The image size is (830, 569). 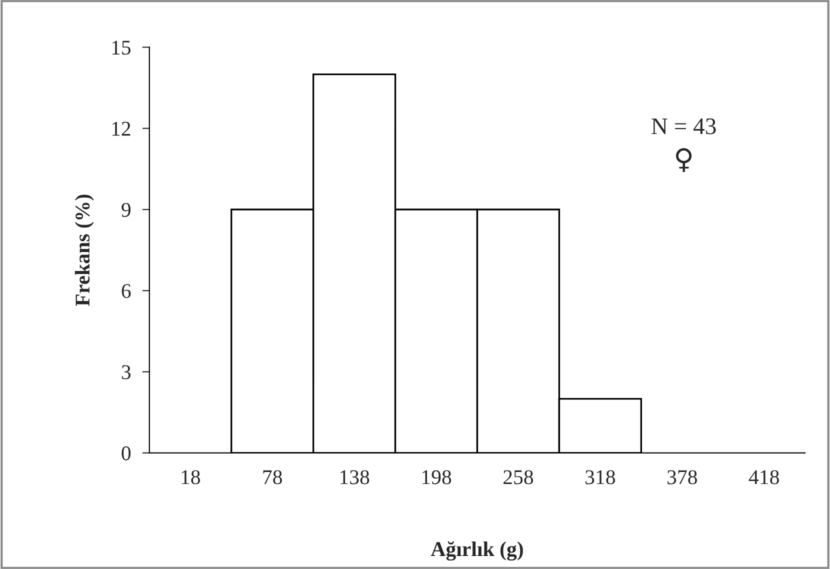 What do you see at coordinates (272, 477) in the screenshot?
I see `x-tick-label: 78` at bounding box center [272, 477].